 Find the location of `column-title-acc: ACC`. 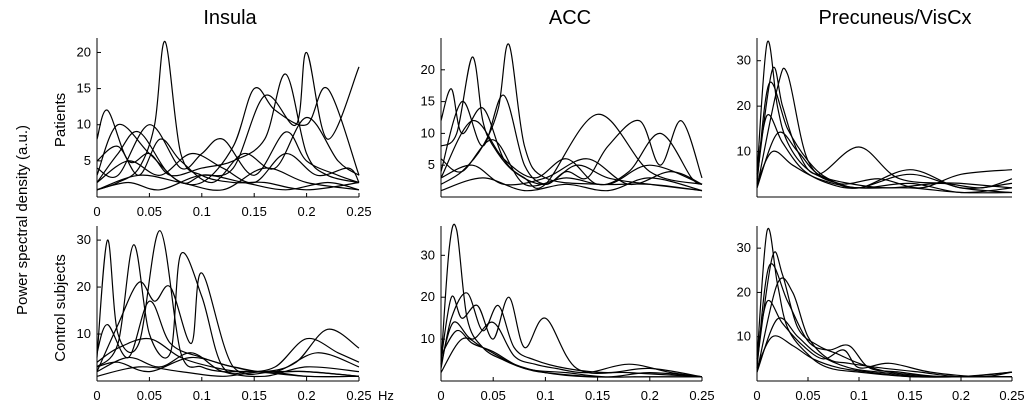

column-title-acc: ACC is located at coordinates (570, 18).